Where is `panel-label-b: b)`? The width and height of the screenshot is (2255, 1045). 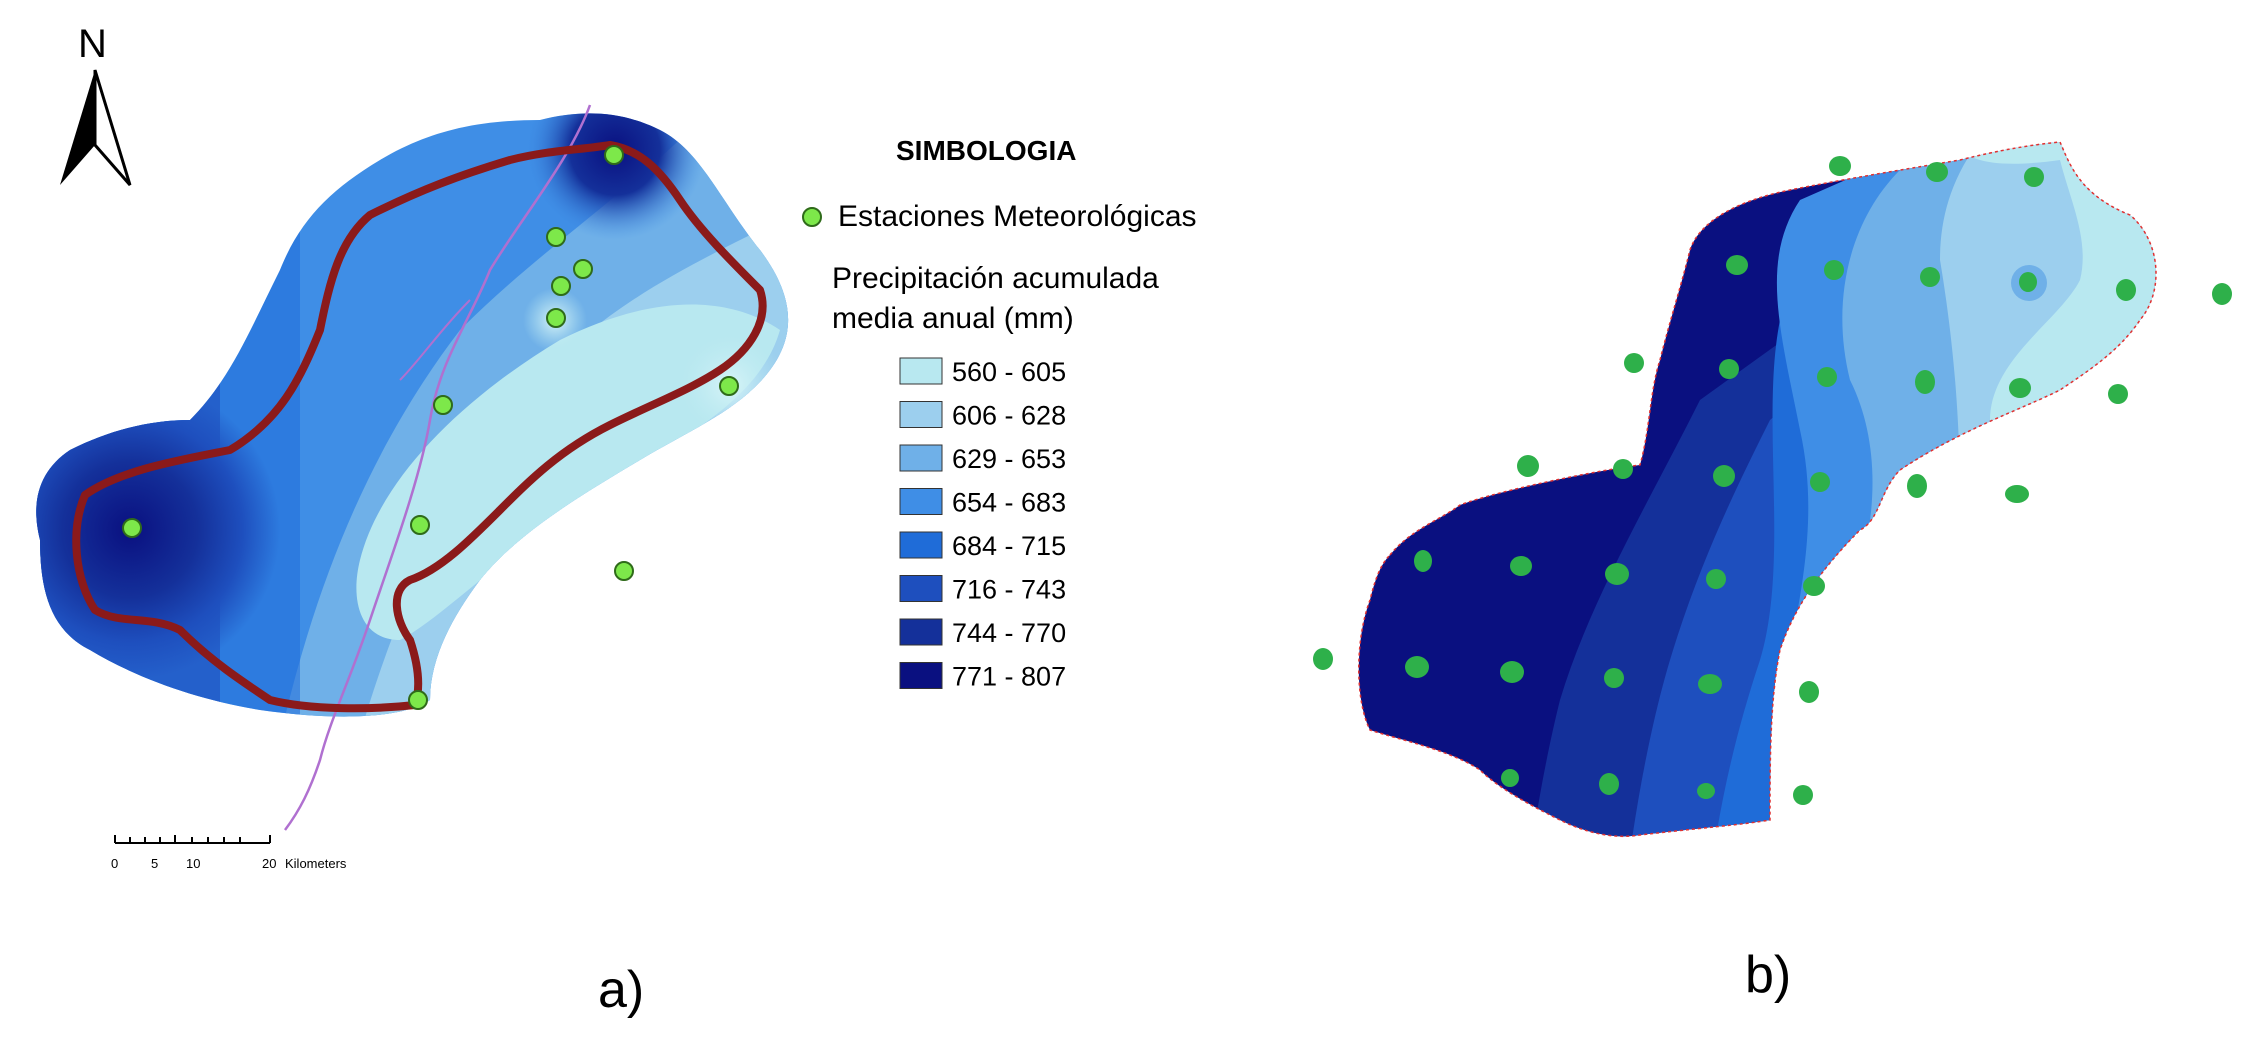 panel-label-b: b) is located at coordinates (1768, 975).